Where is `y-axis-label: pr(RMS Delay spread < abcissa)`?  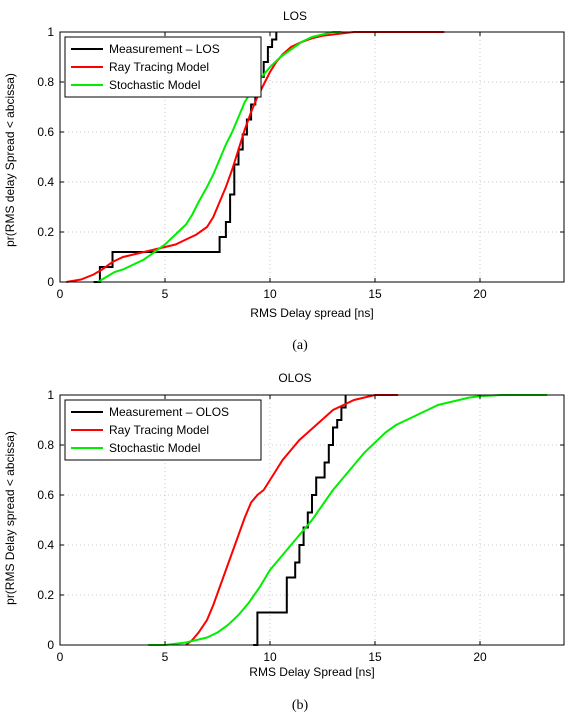
y-axis-label: pr(RMS Delay spread < abcissa) is located at coordinates (10, 518).